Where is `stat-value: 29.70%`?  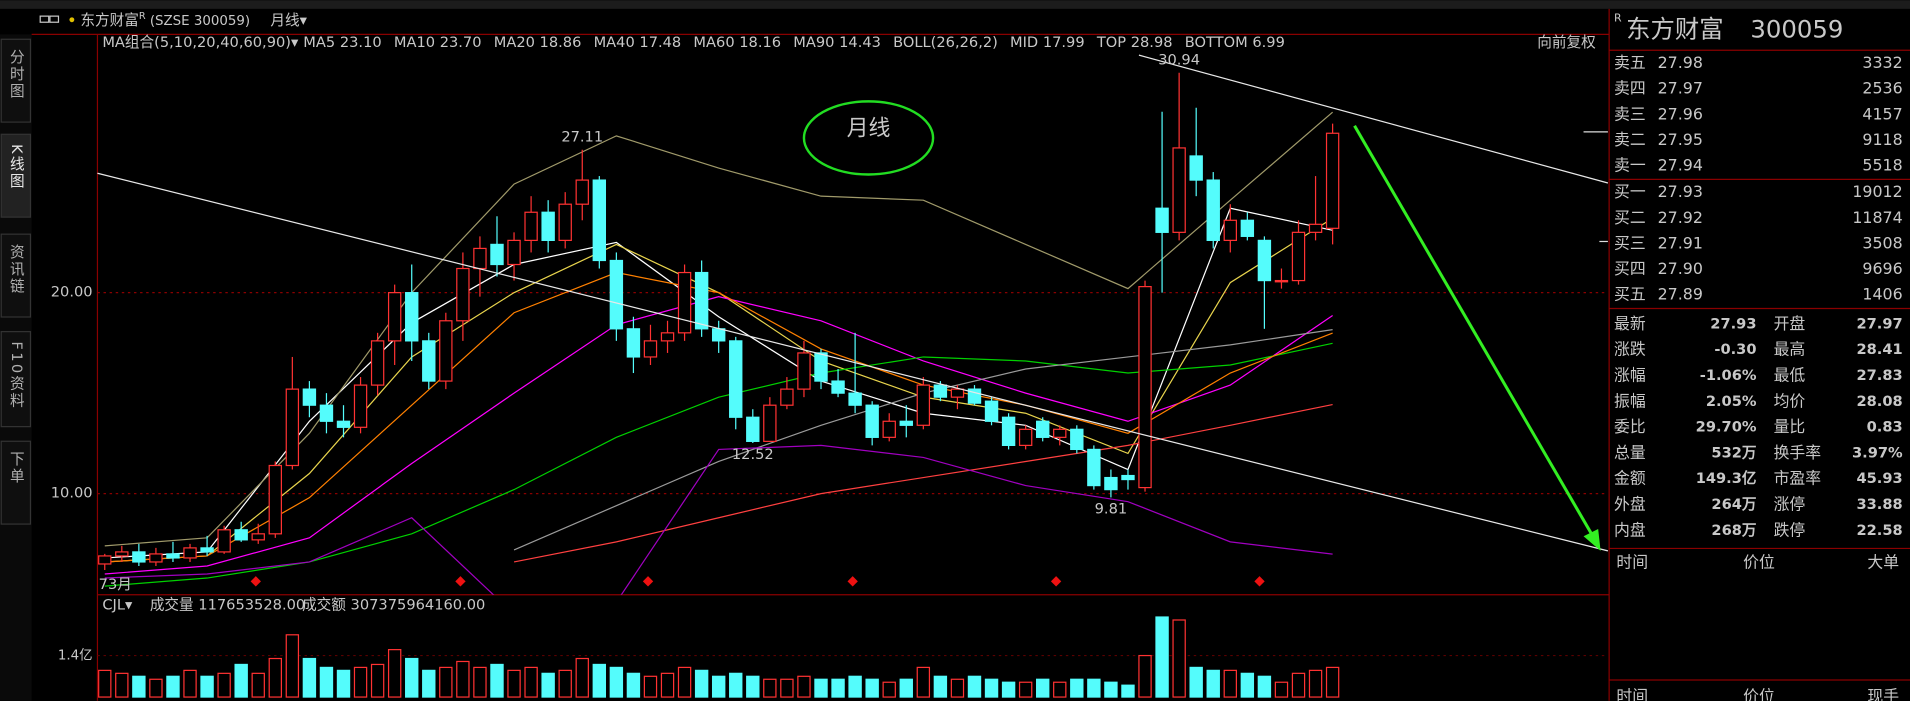
stat-value: 29.70% is located at coordinates (1726, 427).